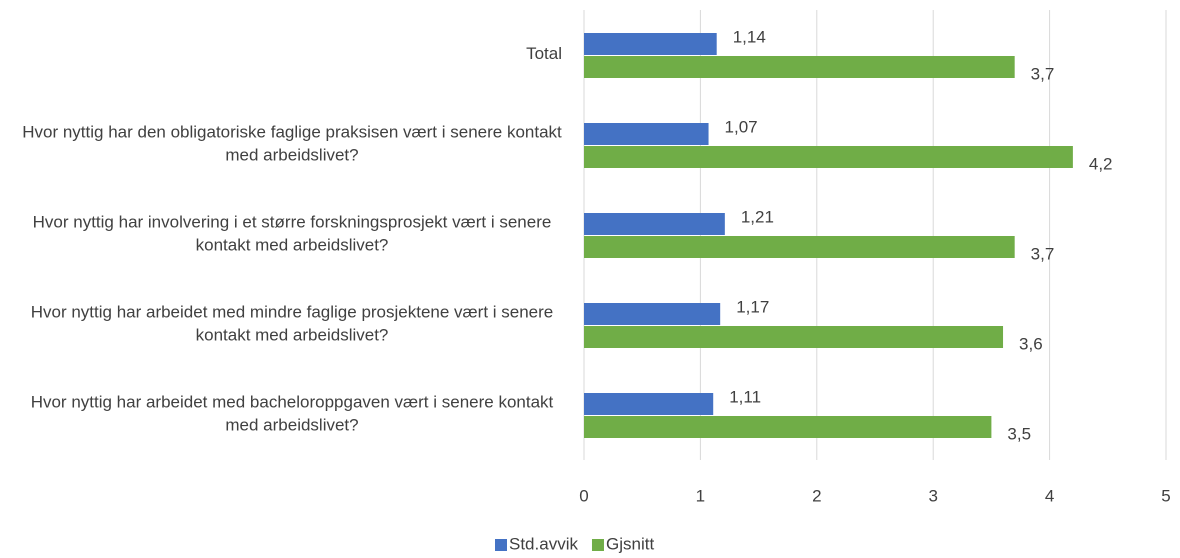 This screenshot has width=1180, height=558. I want to click on x-tick-label: 5, so click(1165, 495).